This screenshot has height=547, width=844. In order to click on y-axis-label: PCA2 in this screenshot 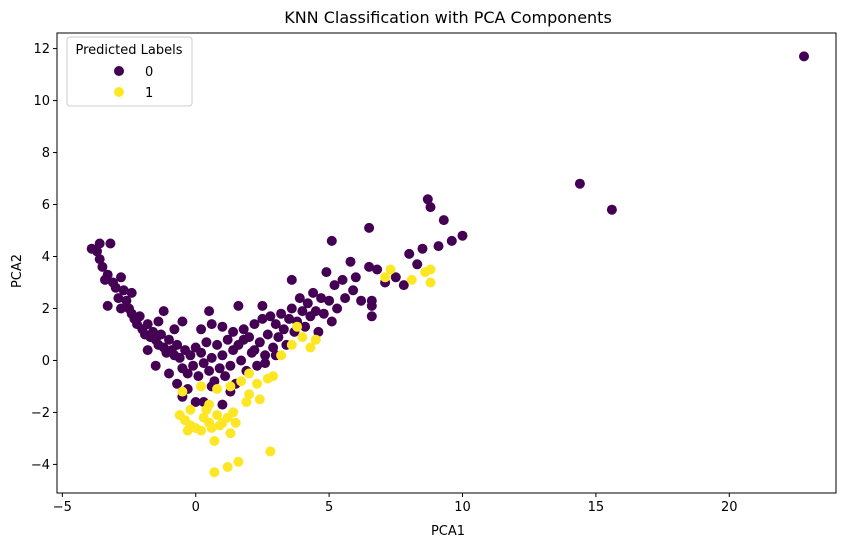, I will do `click(17, 271)`.